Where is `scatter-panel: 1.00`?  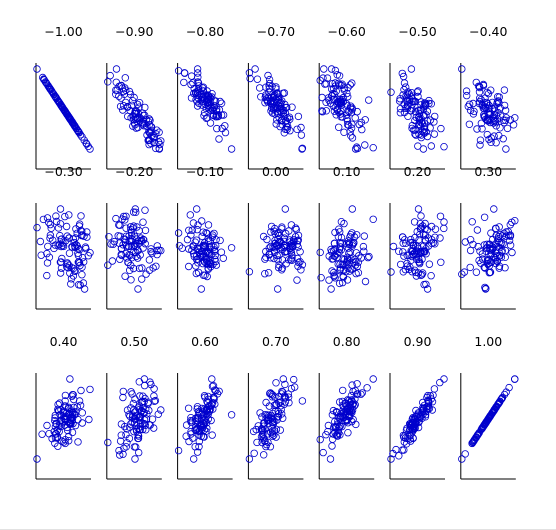 scatter-panel: 1.00 is located at coordinates (488, 407).